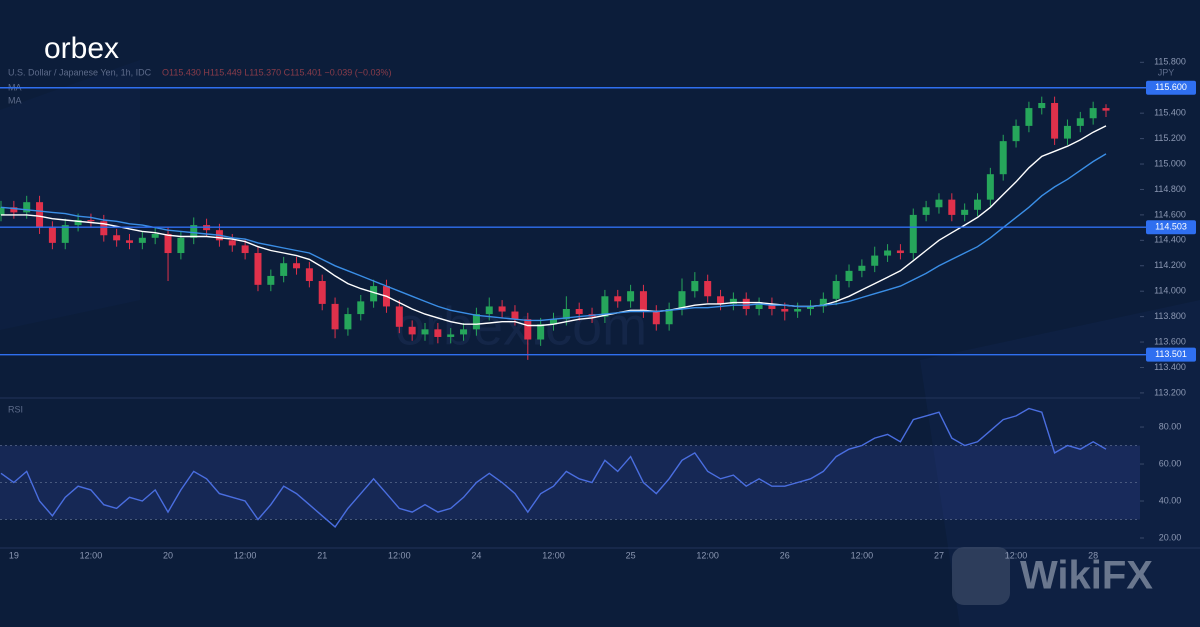 The height and width of the screenshot is (627, 1200). What do you see at coordinates (1170, 189) in the screenshot?
I see `y-tick-label: 114.800` at bounding box center [1170, 189].